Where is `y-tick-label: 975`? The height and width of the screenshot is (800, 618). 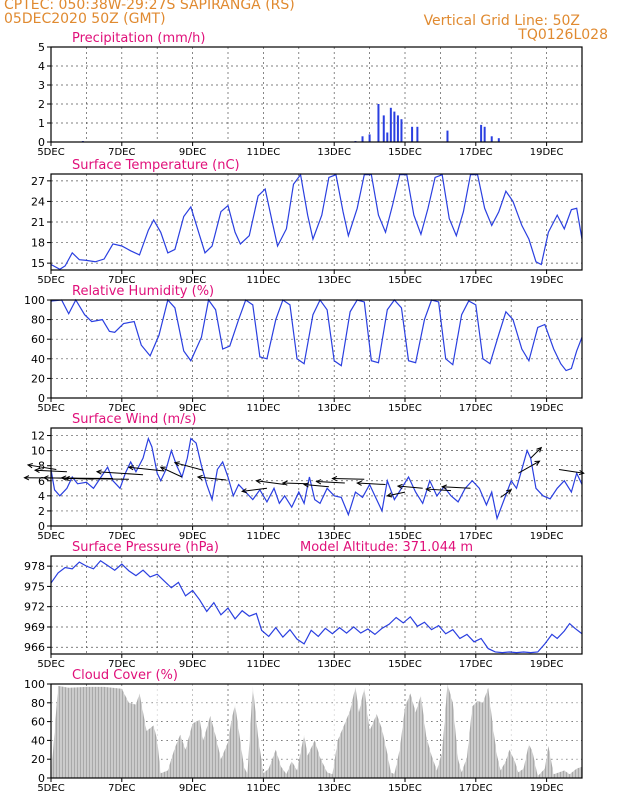 y-tick-label: 975 is located at coordinates (34, 586).